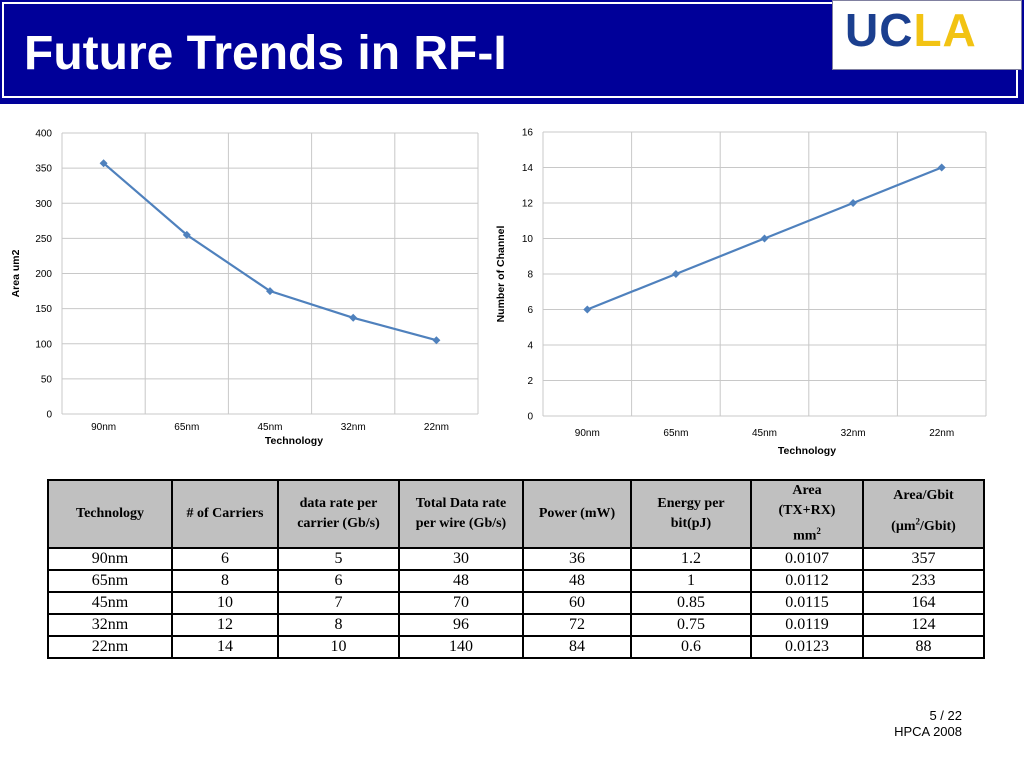 This screenshot has width=1024, height=768. Describe the element at coordinates (110, 581) in the screenshot. I see `table-cell: 65nm` at that location.